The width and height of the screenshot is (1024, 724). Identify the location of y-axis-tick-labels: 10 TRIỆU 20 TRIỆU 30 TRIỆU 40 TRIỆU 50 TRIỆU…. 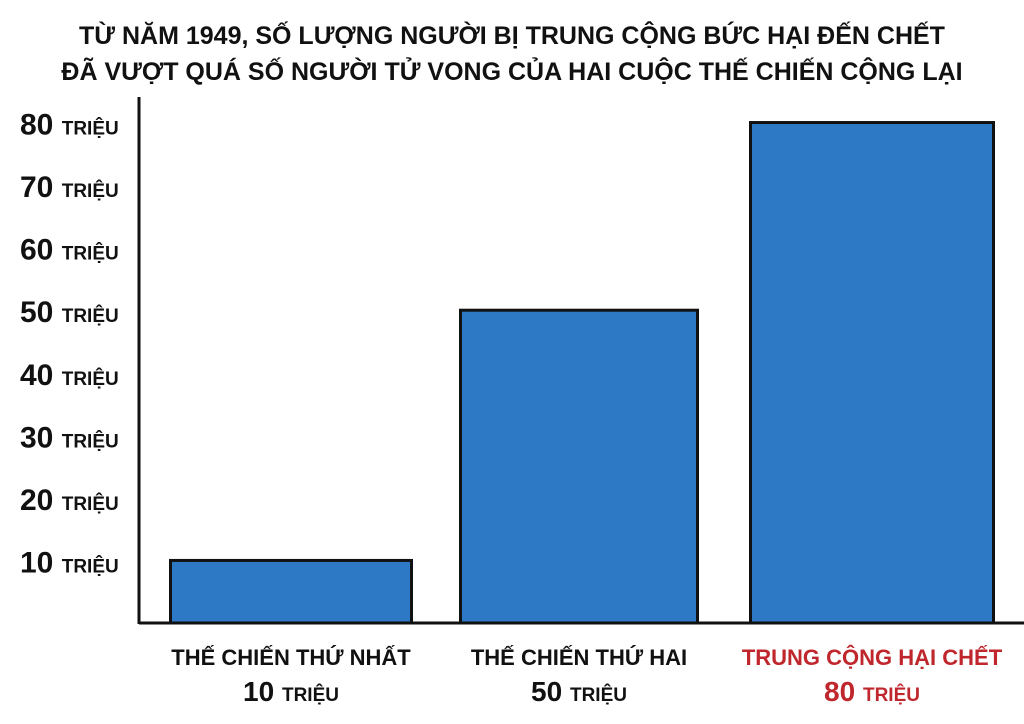
(69, 344).